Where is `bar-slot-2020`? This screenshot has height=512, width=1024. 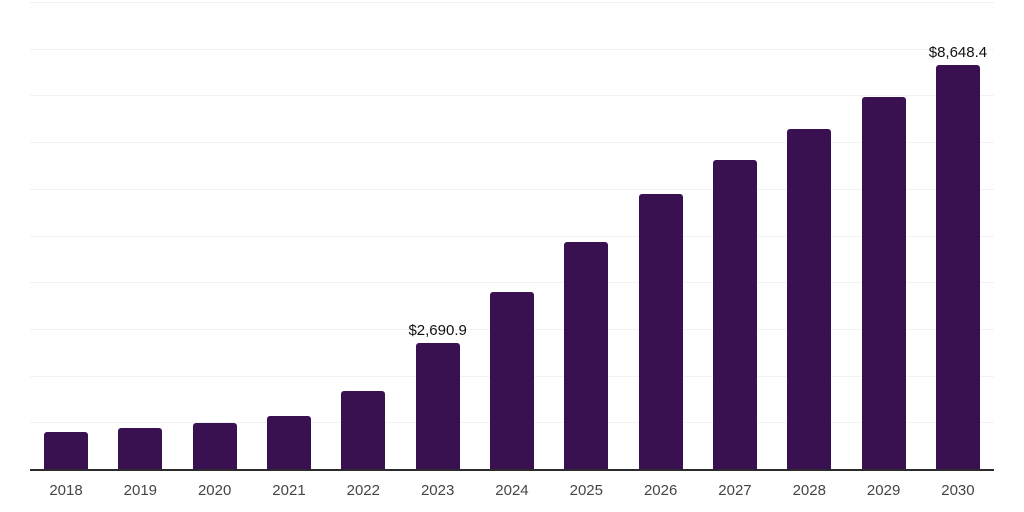 bar-slot-2020 is located at coordinates (214, 446).